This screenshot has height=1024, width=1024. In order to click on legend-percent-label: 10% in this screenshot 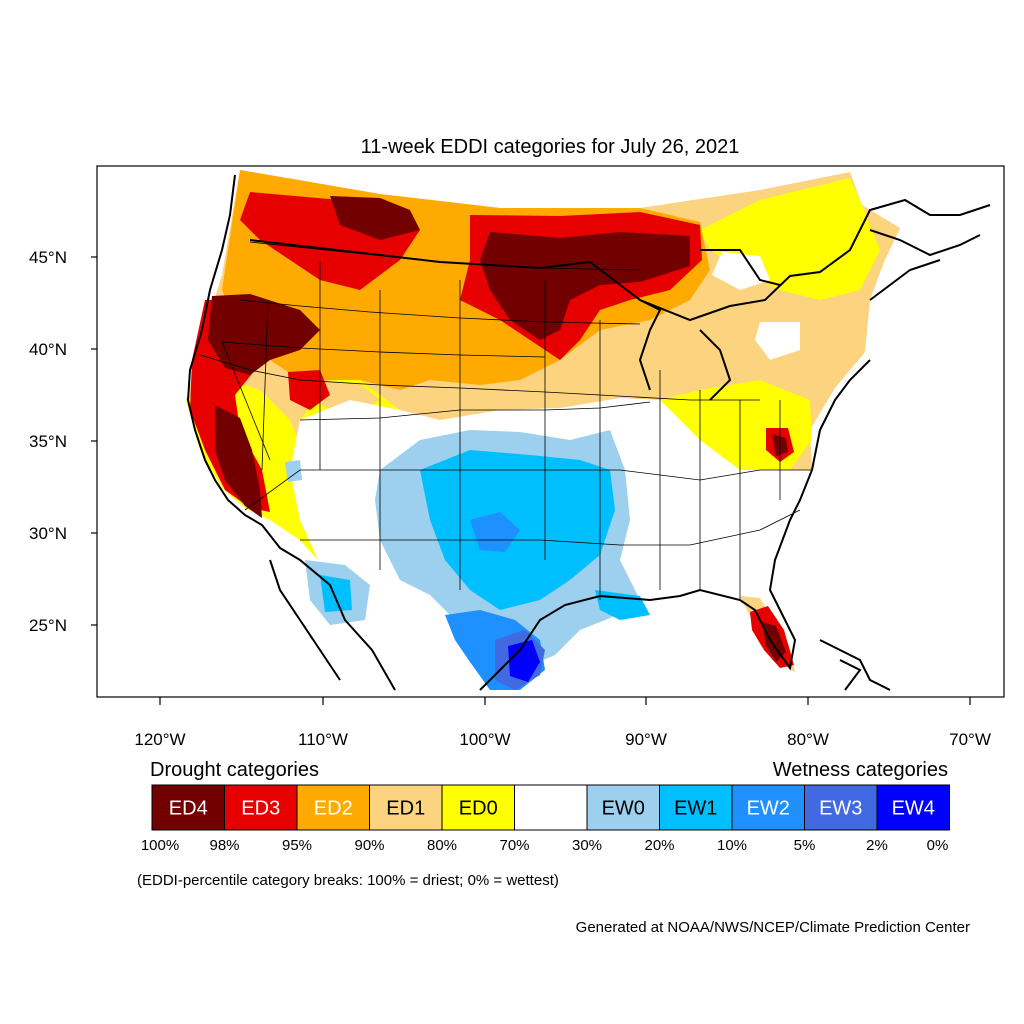, I will do `click(732, 845)`.